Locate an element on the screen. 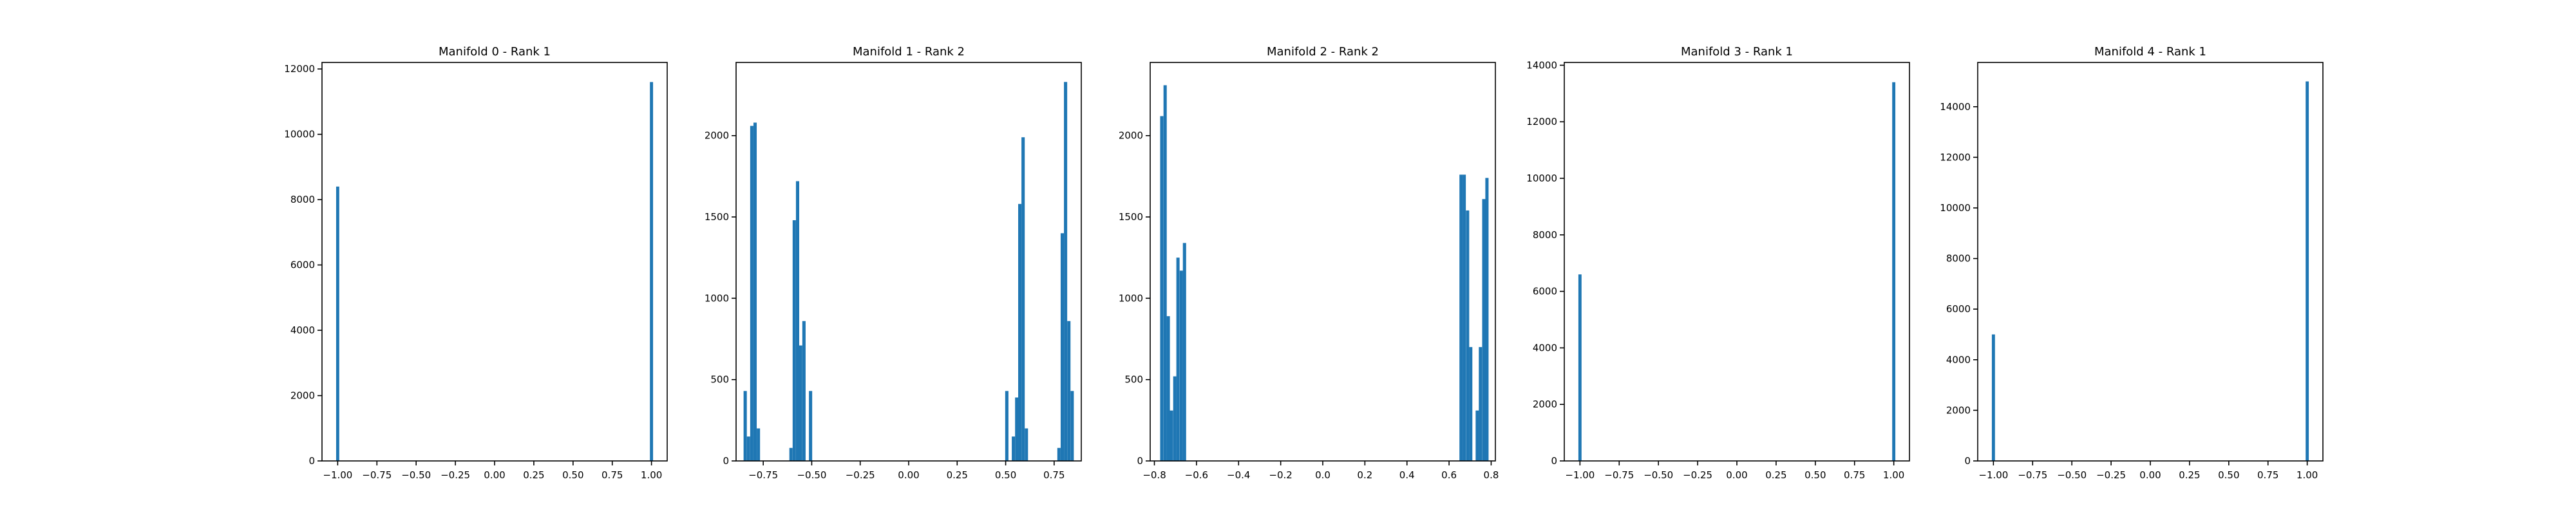 The height and width of the screenshot is (515, 2576). y-tick-label: 1500 is located at coordinates (1131, 217).